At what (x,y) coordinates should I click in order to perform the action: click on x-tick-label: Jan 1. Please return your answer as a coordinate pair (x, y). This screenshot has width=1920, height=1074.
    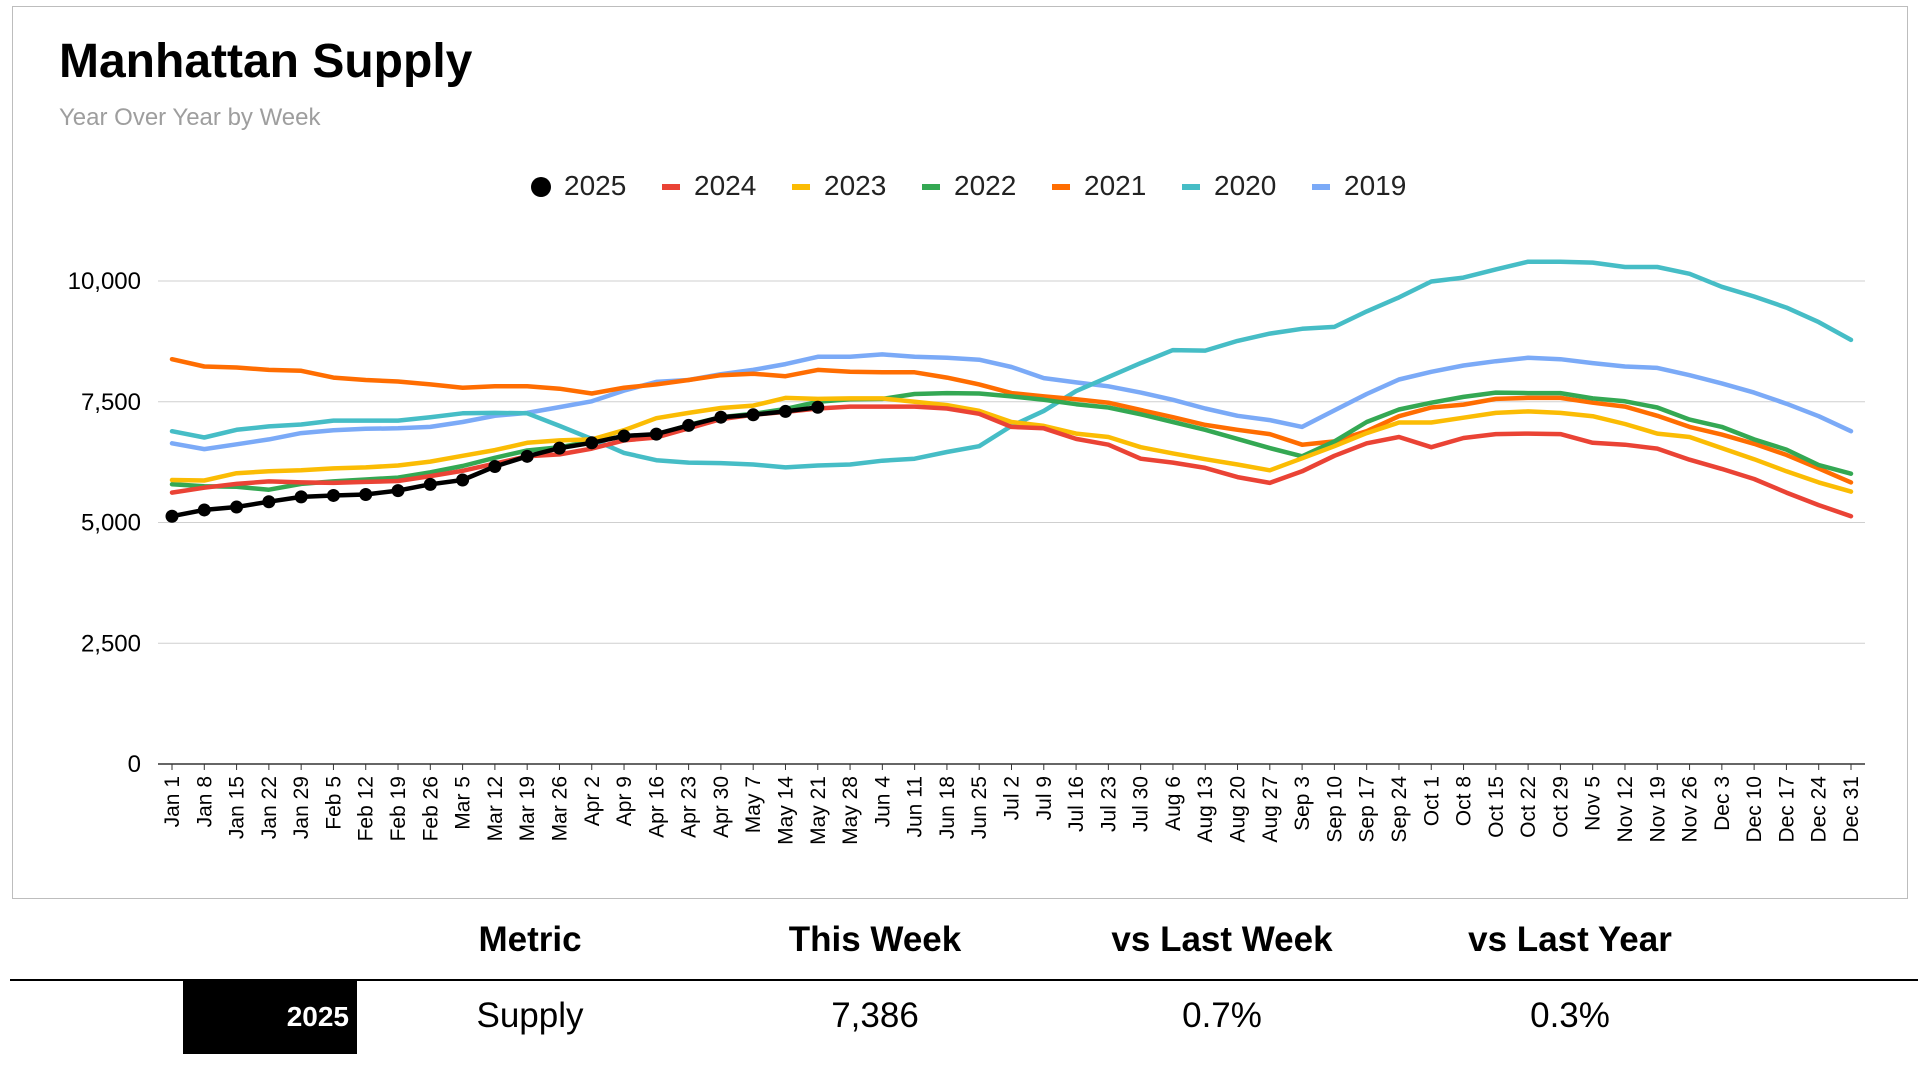
    Looking at the image, I should click on (172, 801).